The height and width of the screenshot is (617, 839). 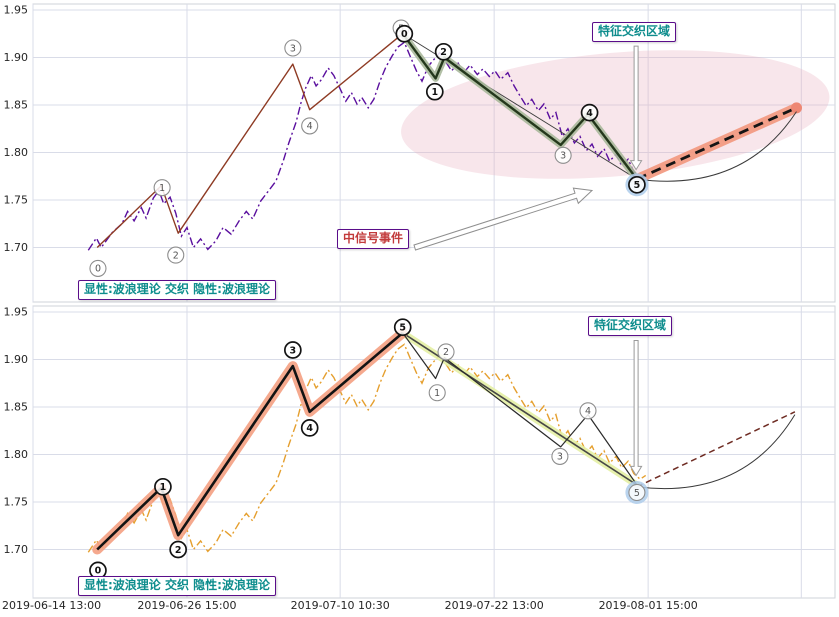 What do you see at coordinates (186, 605) in the screenshot?
I see `x-tick-label: 2019-06-26 15:00` at bounding box center [186, 605].